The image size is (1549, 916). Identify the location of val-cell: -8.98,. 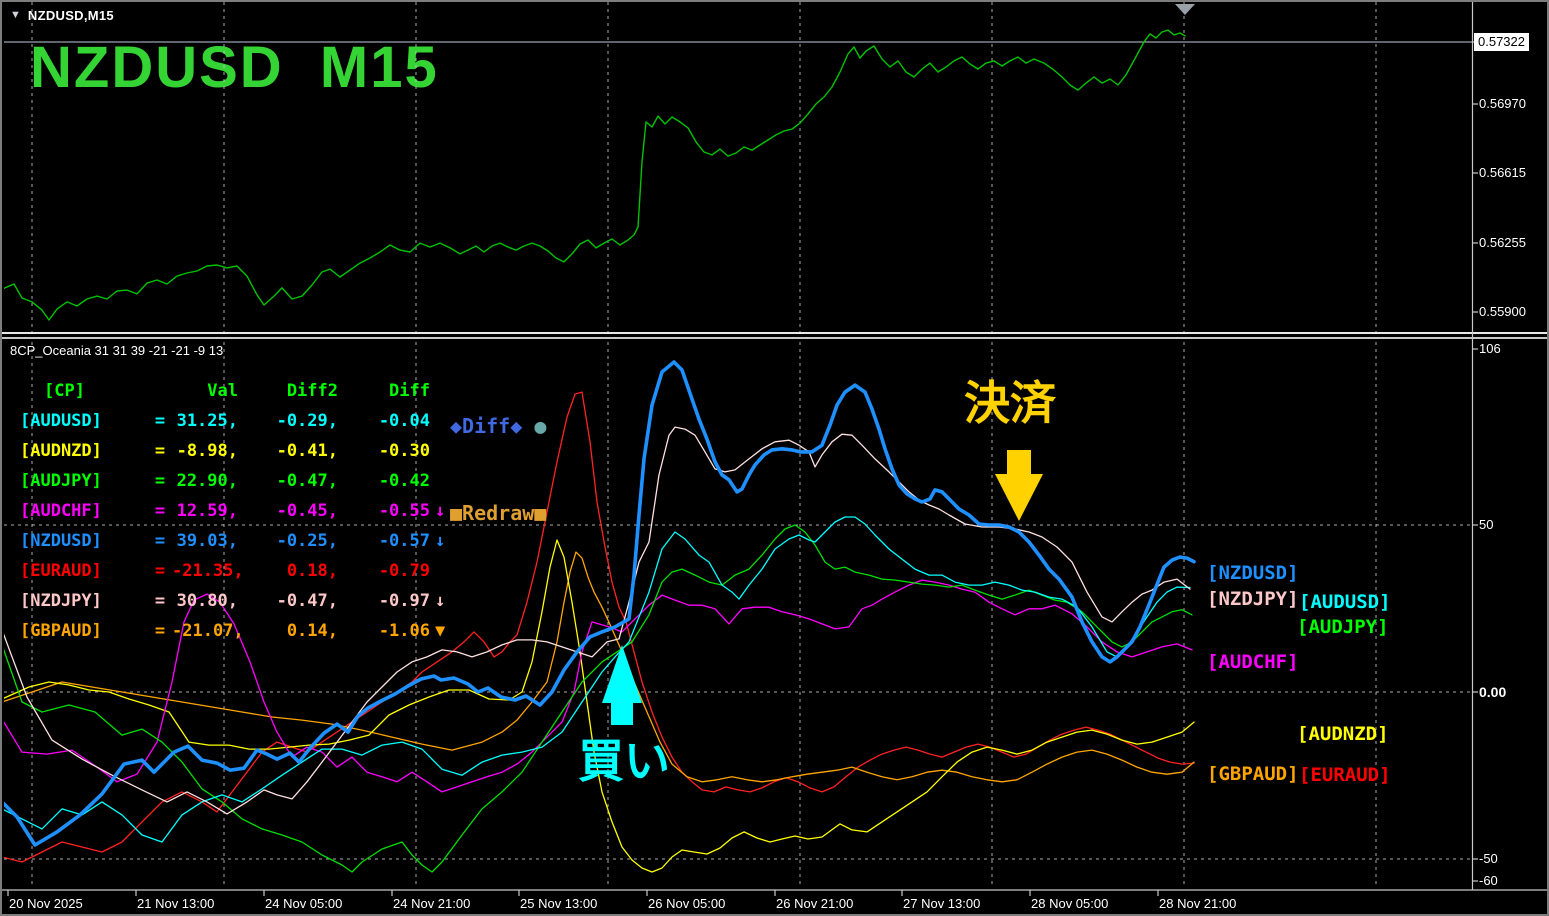
(207, 451).